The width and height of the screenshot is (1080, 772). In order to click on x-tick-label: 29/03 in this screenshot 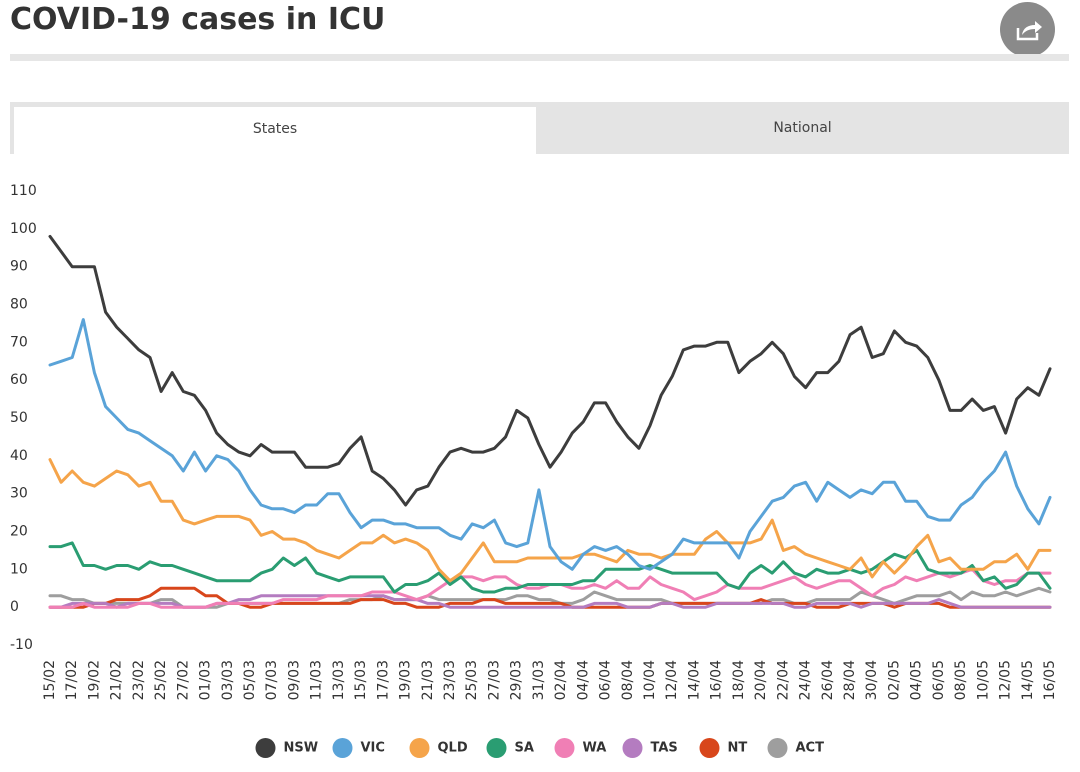, I will do `click(517, 680)`.